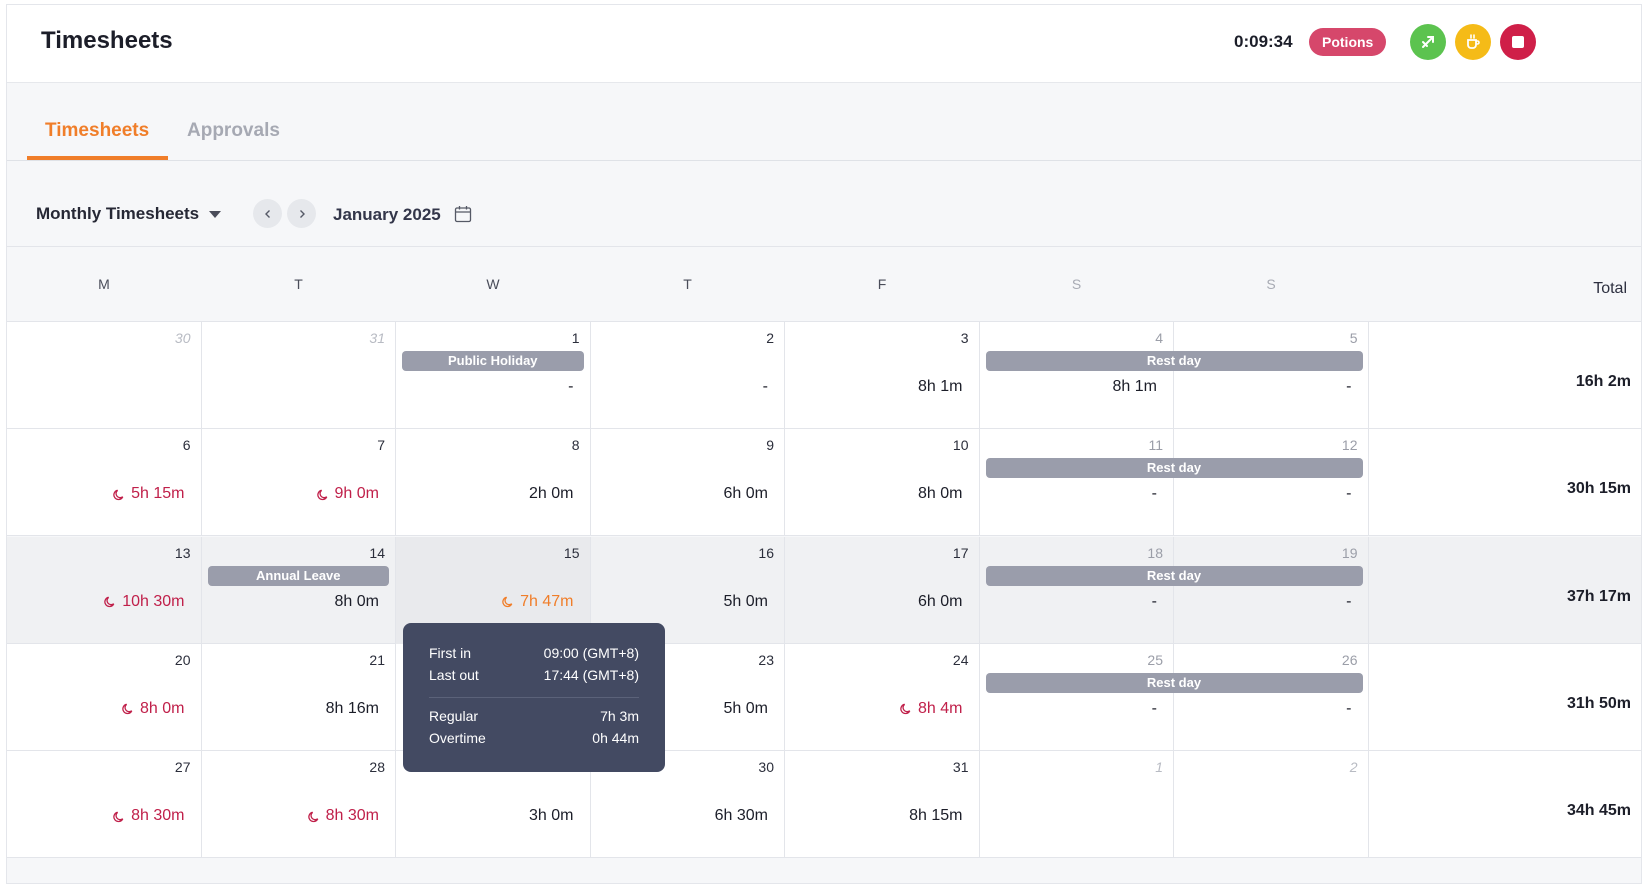 The height and width of the screenshot is (887, 1646). I want to click on day-hours-value: 8h 0m, so click(162, 708).